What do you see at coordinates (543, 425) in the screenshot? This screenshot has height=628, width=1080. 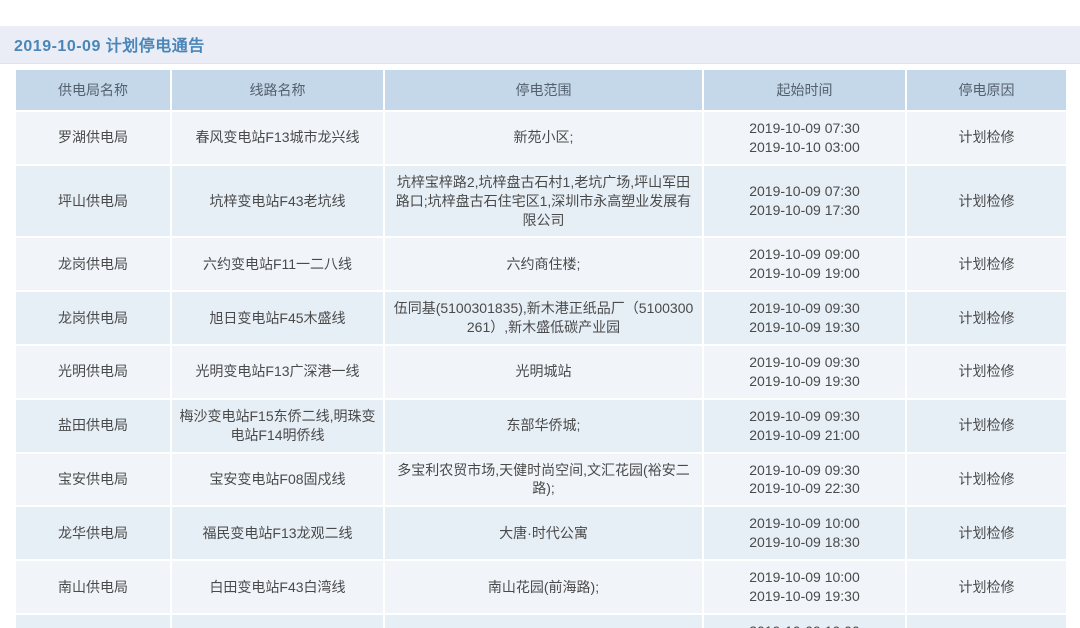 I see `cell-scope: 东部华侨城;` at bounding box center [543, 425].